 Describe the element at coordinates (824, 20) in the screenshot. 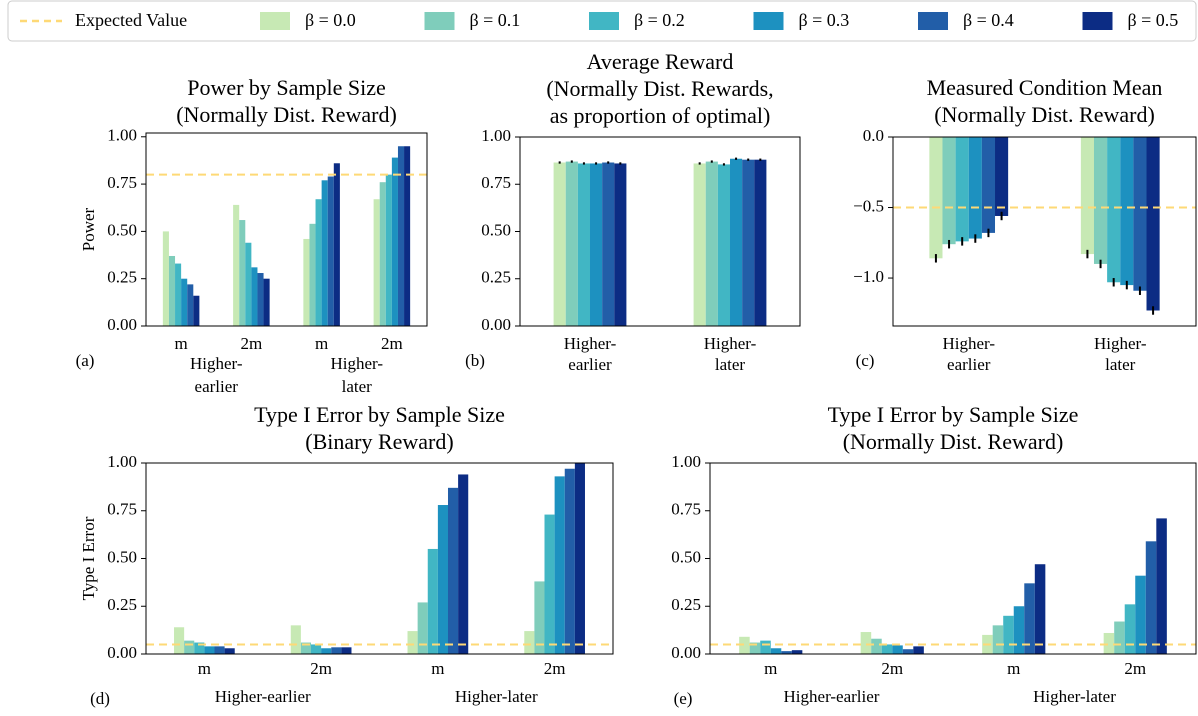

I see `legend-label: β = 0.3` at that location.